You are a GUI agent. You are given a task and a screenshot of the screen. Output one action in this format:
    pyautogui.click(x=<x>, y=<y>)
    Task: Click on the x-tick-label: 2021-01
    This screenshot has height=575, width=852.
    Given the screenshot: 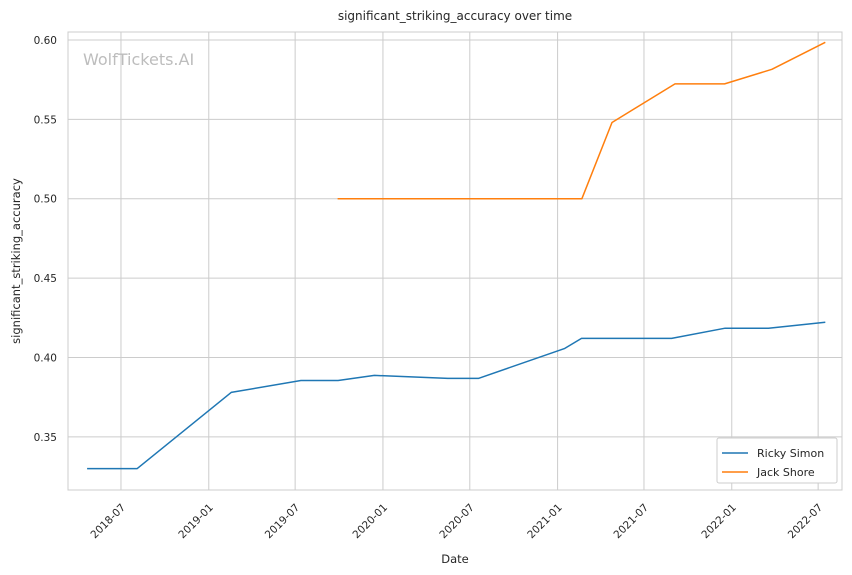 What is the action you would take?
    pyautogui.click(x=545, y=522)
    